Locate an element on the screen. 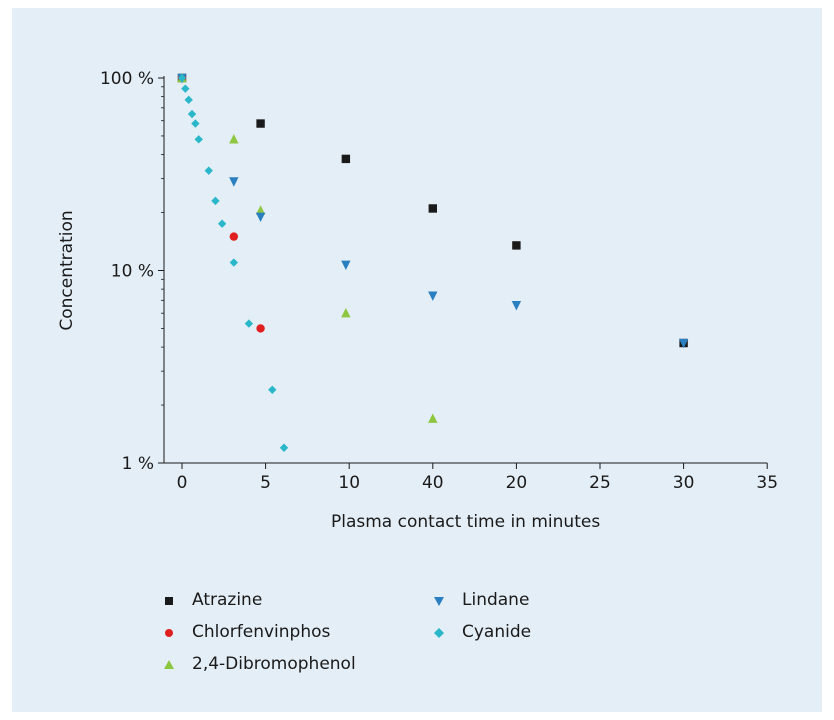  legend-label: Chlorfenvinphos is located at coordinates (261, 632).